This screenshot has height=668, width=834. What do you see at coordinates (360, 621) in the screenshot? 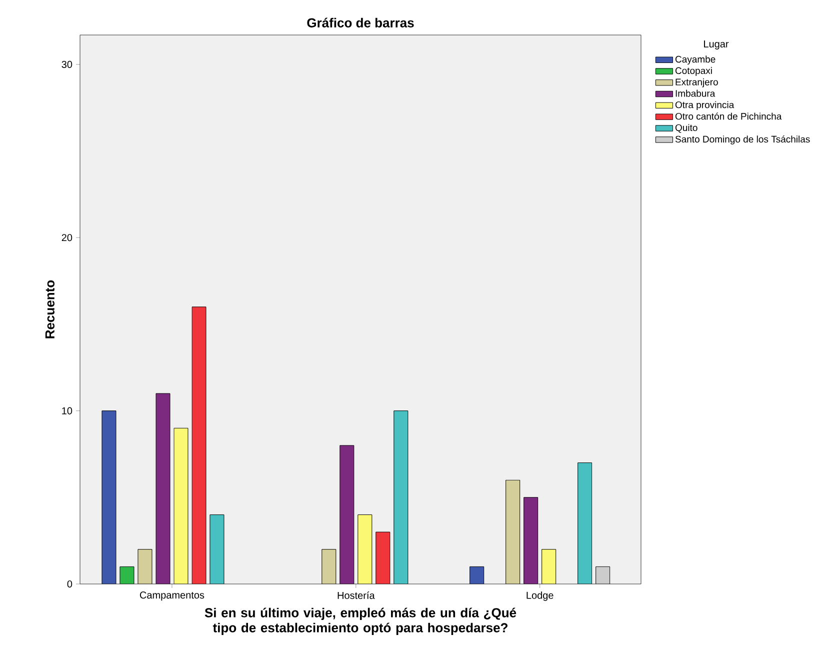
I see `x-axis-title: Si en su último viaje, empleó más de un día ¿Qué tipo de establecimiento optó para hospedarse?` at bounding box center [360, 621].